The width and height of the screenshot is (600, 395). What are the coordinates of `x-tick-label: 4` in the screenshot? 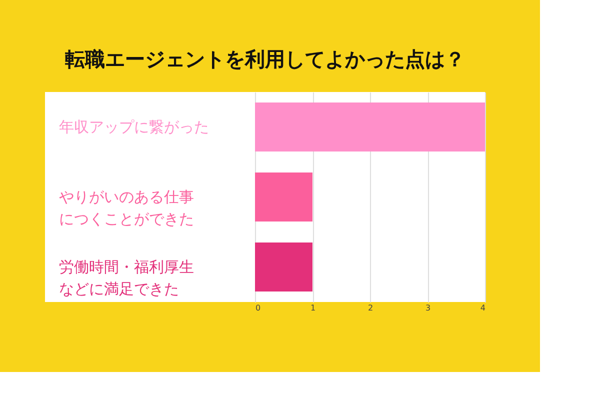 It's located at (483, 308).